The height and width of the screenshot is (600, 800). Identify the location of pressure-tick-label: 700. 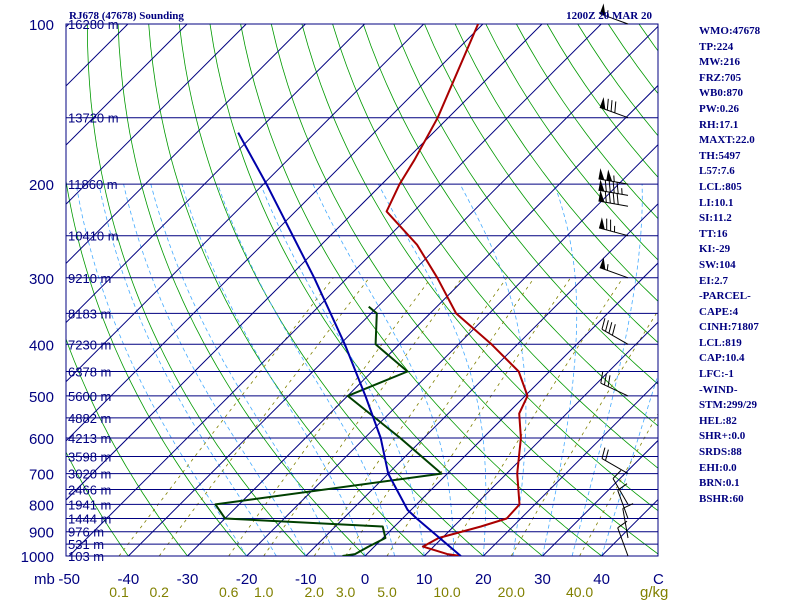
(41, 475).